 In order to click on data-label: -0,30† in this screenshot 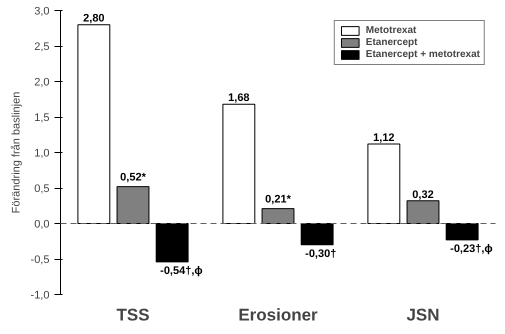, I will do `click(320, 254)`.